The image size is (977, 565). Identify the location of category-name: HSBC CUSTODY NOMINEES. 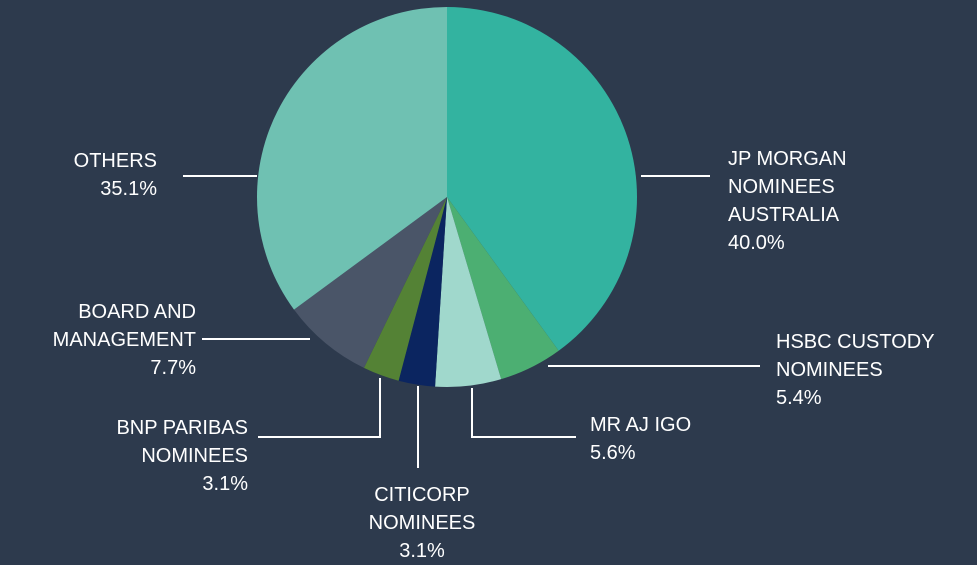
(855, 356).